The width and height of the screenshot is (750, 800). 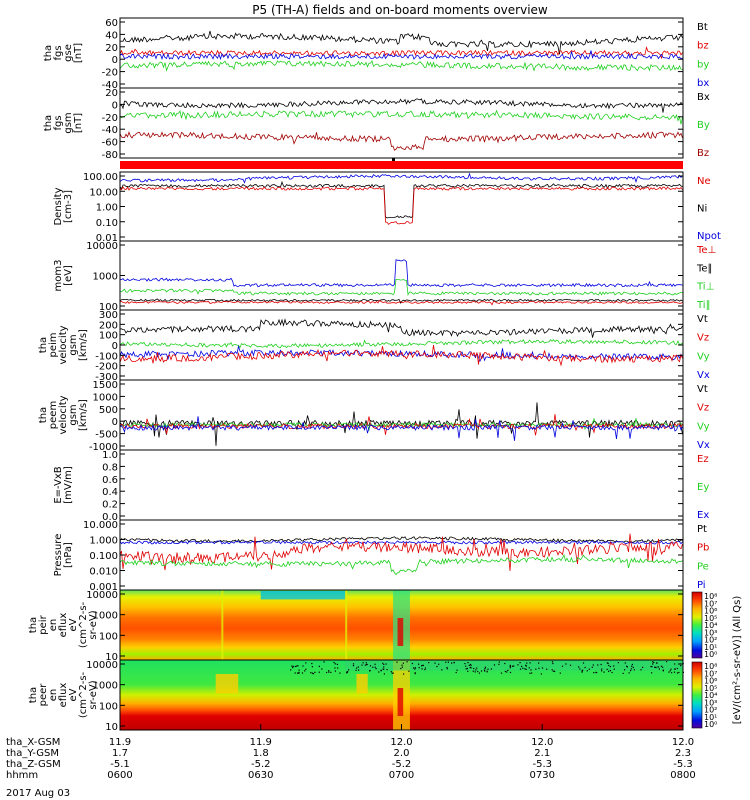 What do you see at coordinates (346, 625) in the screenshot?
I see `stripe` at bounding box center [346, 625].